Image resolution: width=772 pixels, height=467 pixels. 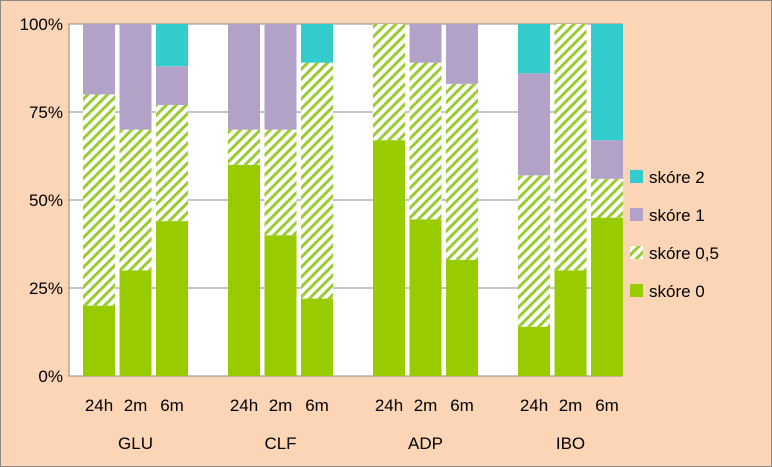 What do you see at coordinates (425, 443) in the screenshot?
I see `x-group-label: ADP` at bounding box center [425, 443].